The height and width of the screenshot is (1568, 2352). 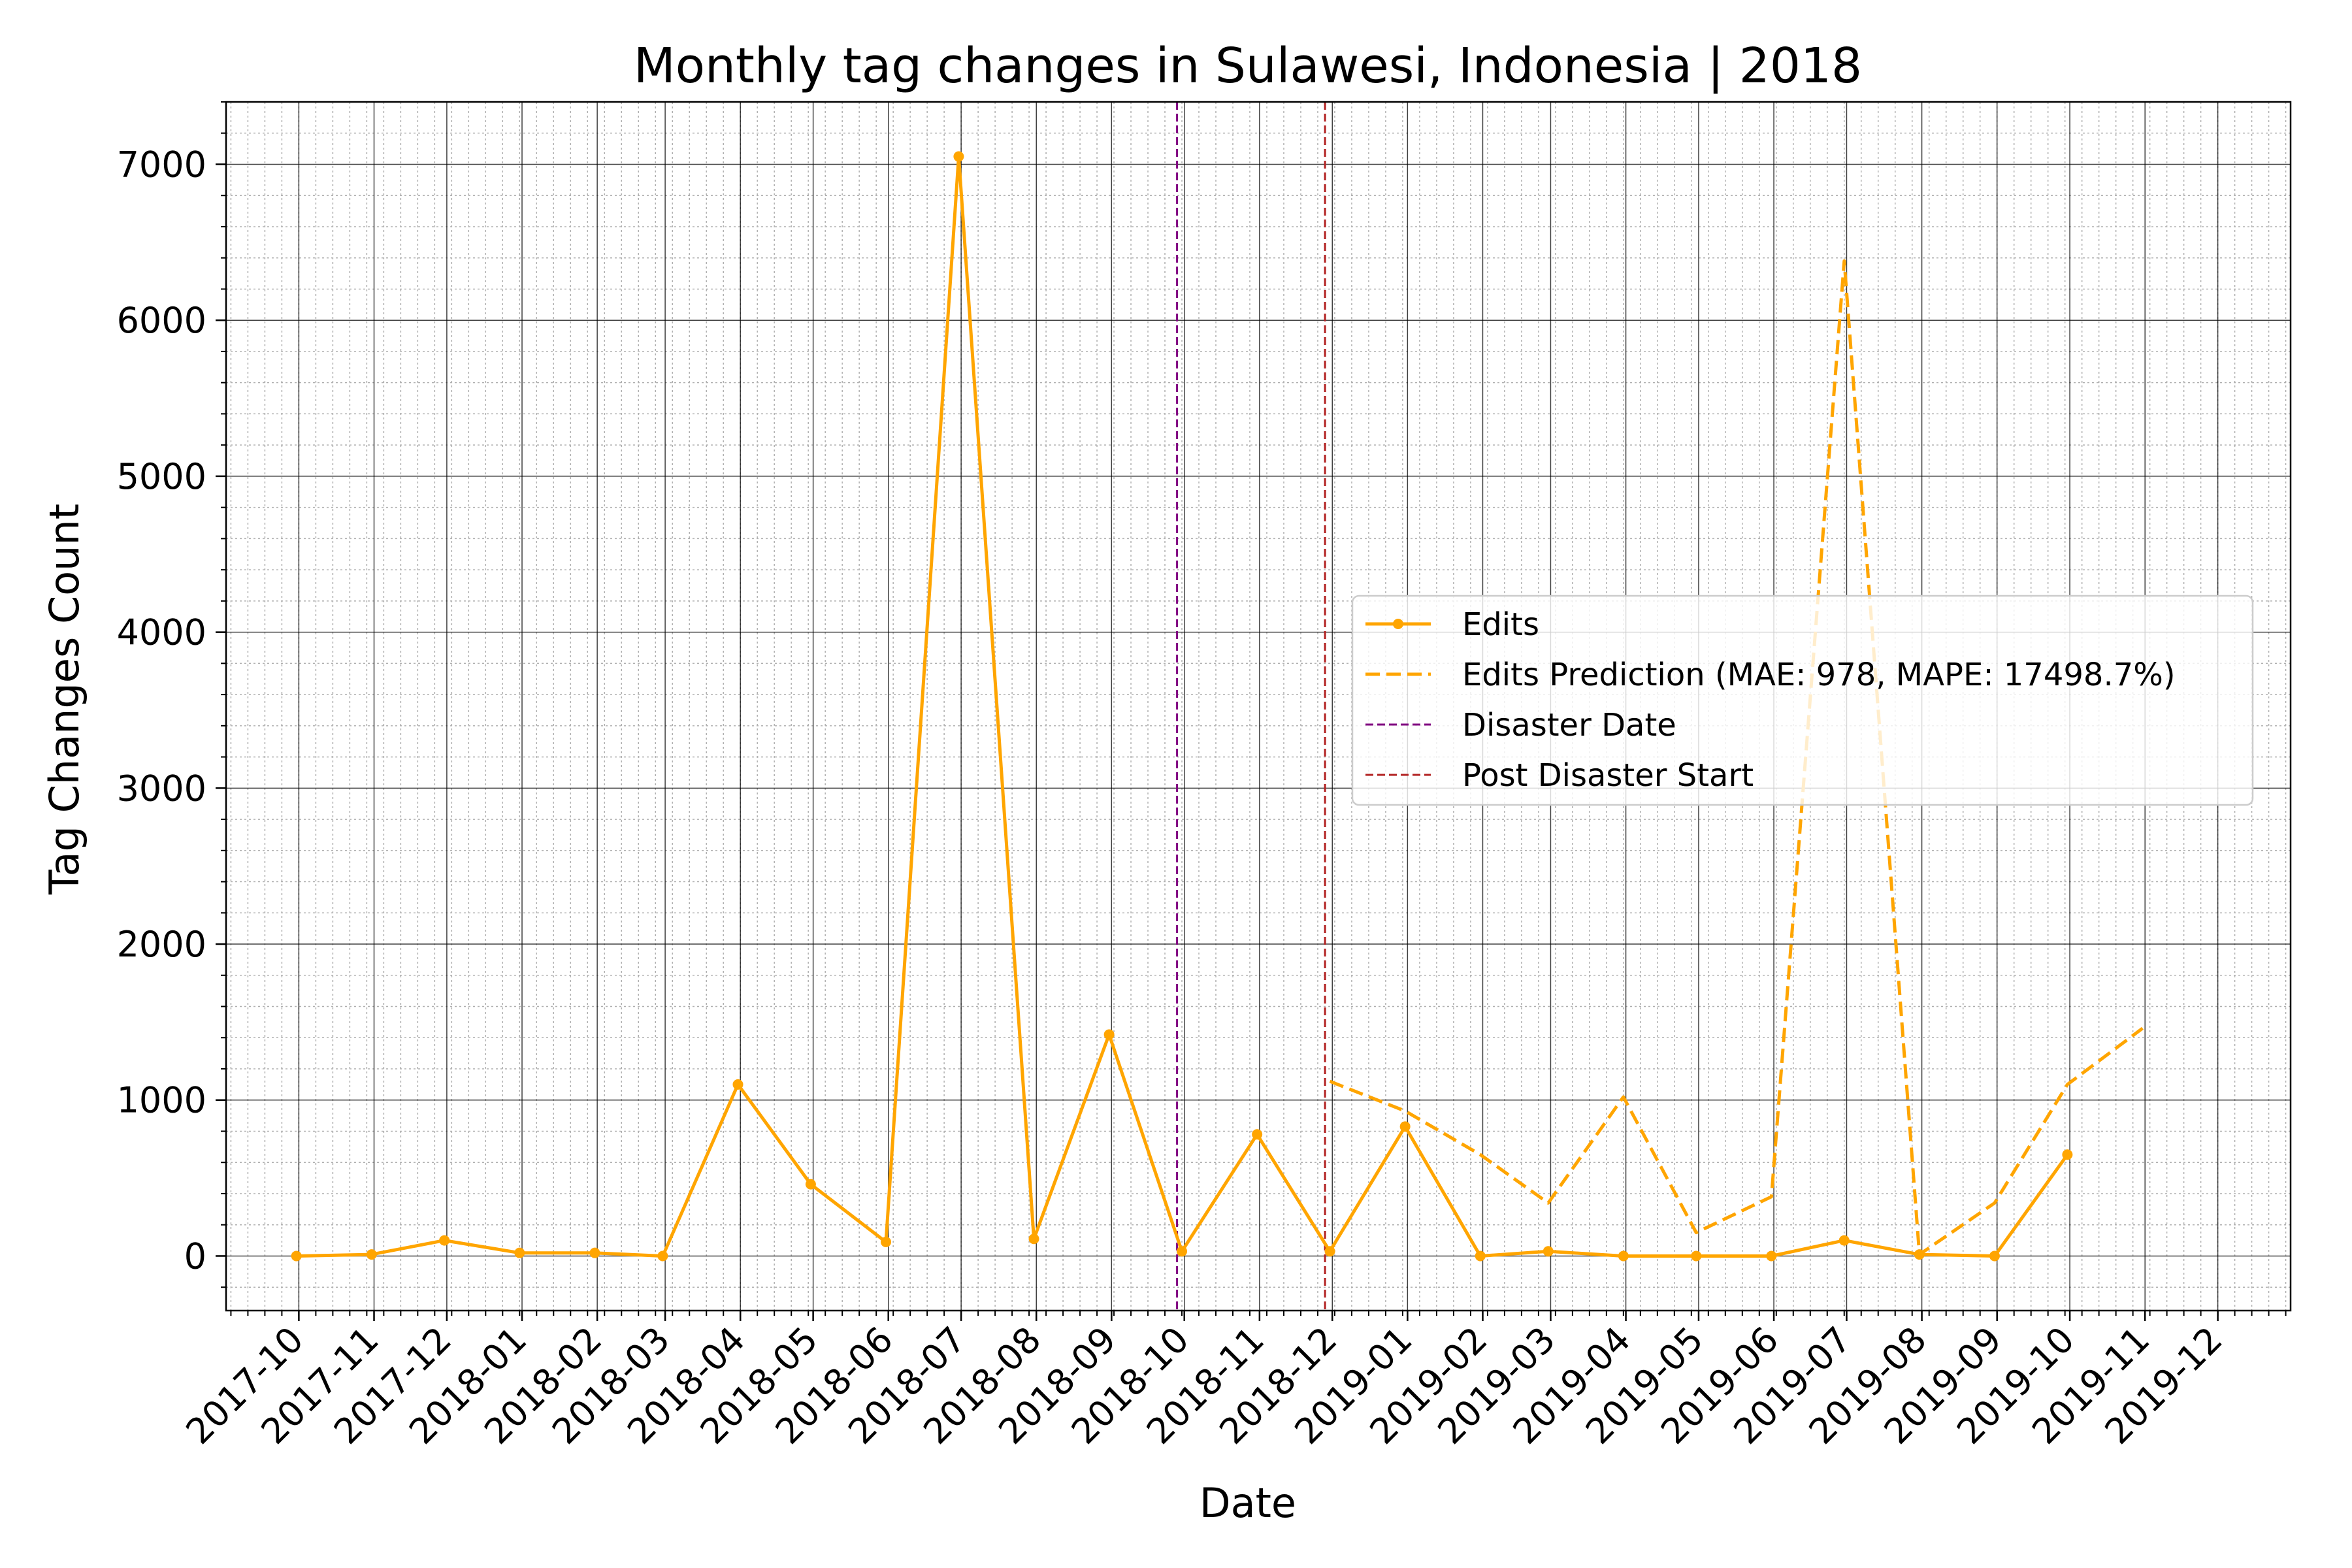 I want to click on legend-item-disaster-date: Disaster Date, so click(x=1520, y=725).